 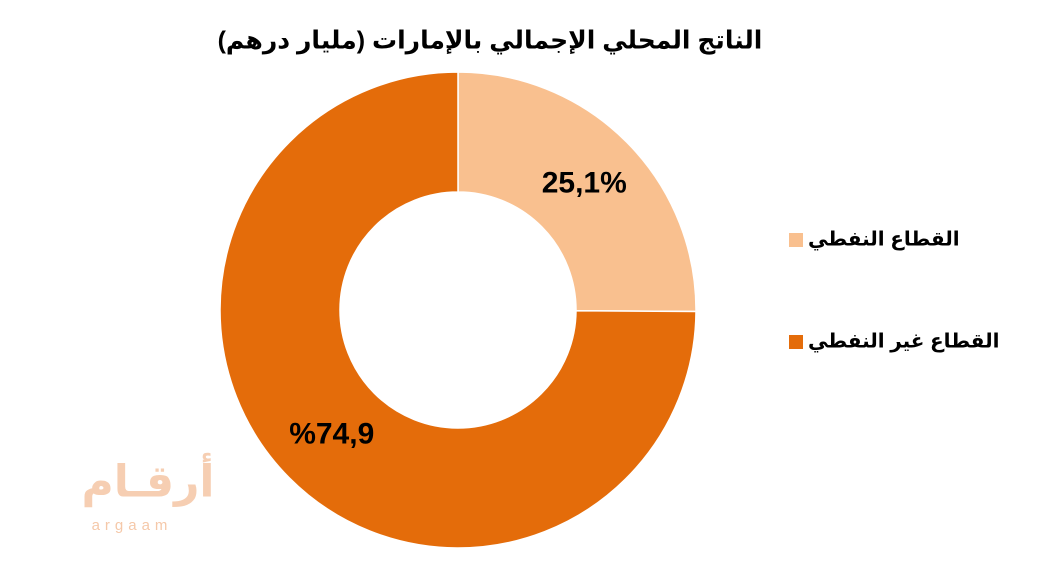 I want to click on value-label: %74,9, so click(x=331, y=433).